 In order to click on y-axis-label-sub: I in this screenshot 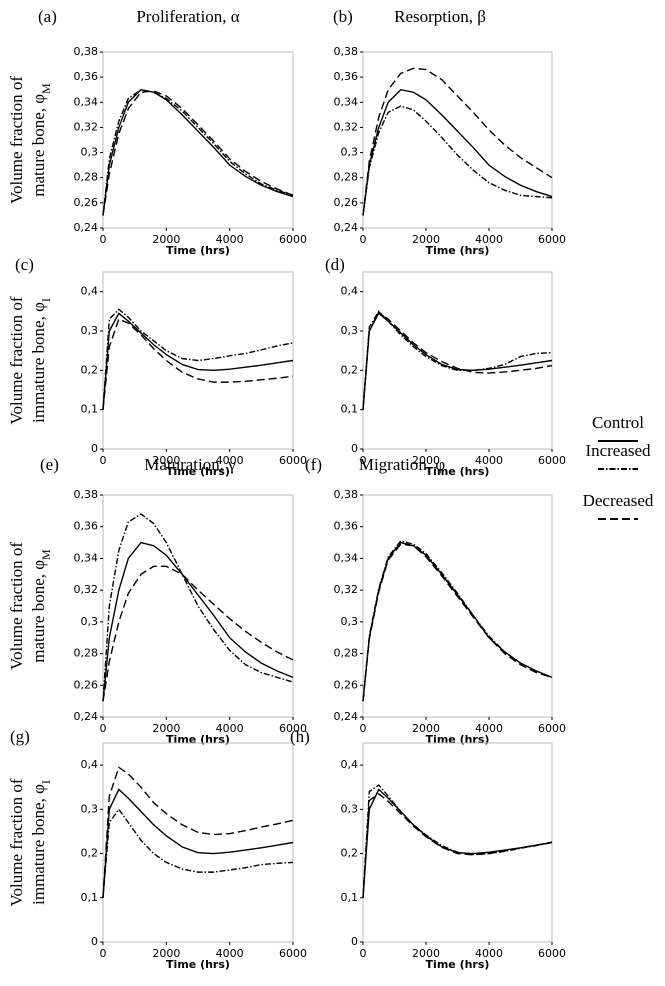, I will do `click(46, 782)`.